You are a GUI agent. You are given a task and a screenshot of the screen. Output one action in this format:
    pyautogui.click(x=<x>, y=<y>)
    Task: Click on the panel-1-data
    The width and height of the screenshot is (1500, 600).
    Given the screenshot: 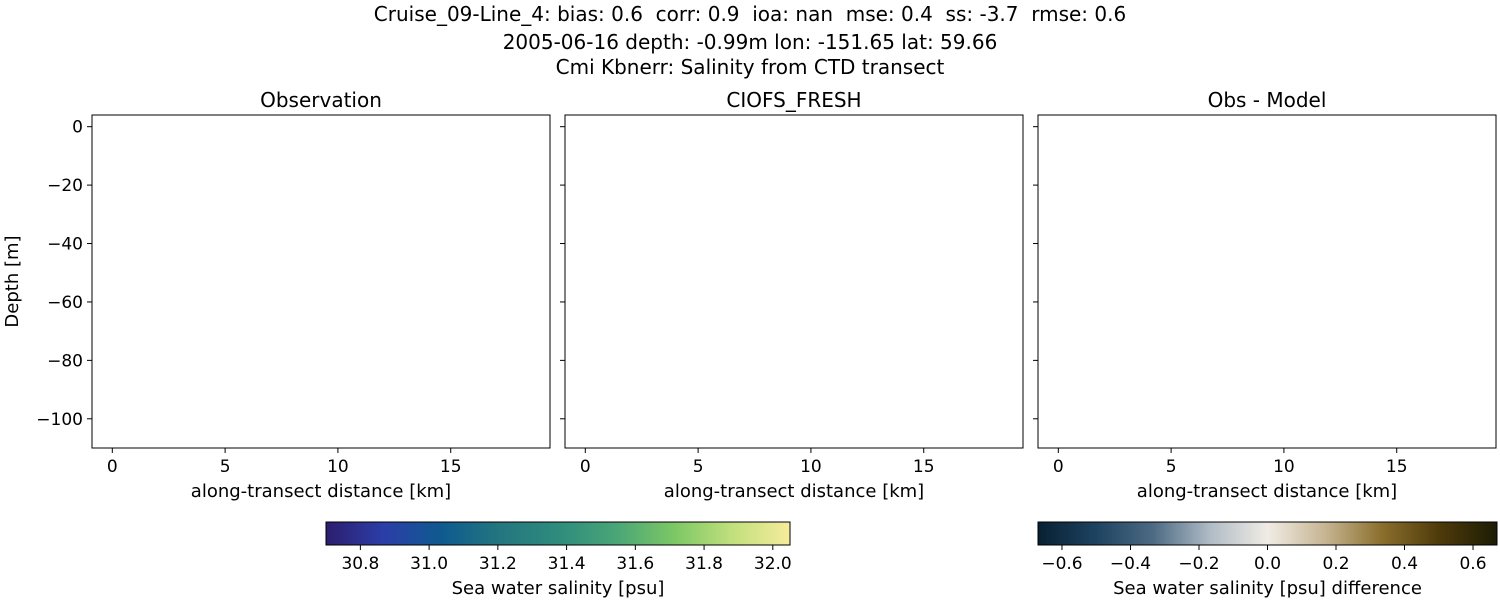 What is the action you would take?
    pyautogui.click(x=322, y=282)
    